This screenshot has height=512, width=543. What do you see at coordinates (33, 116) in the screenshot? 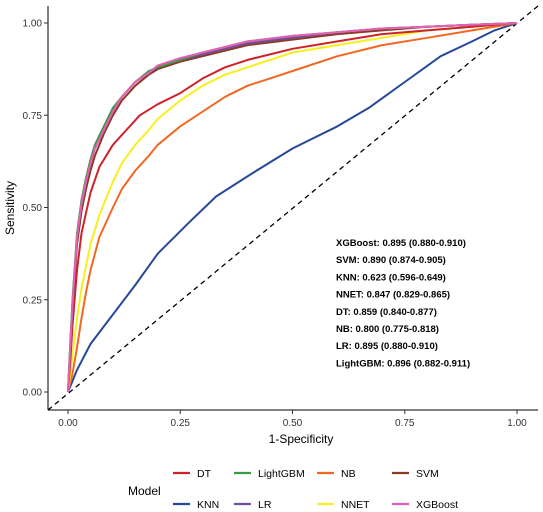
I see `y-tick-label: 0.75` at bounding box center [33, 116].